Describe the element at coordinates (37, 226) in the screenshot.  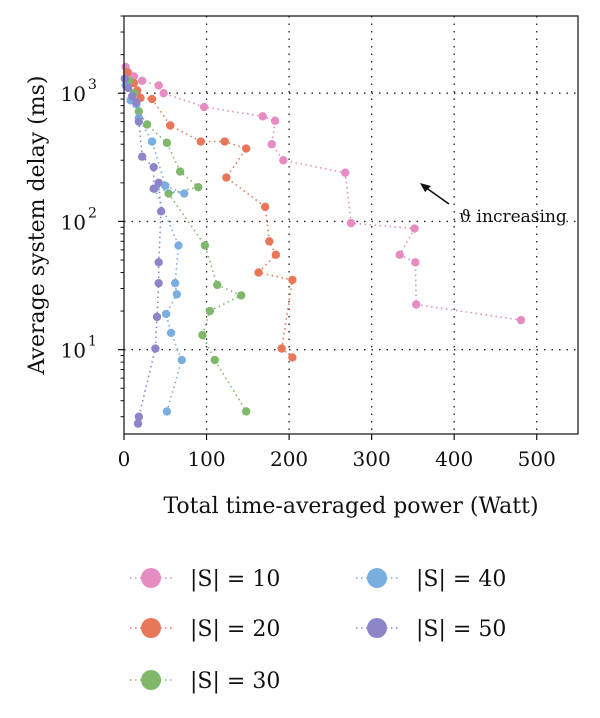
I see `y-axis-title: Average system delay (ms)` at that location.